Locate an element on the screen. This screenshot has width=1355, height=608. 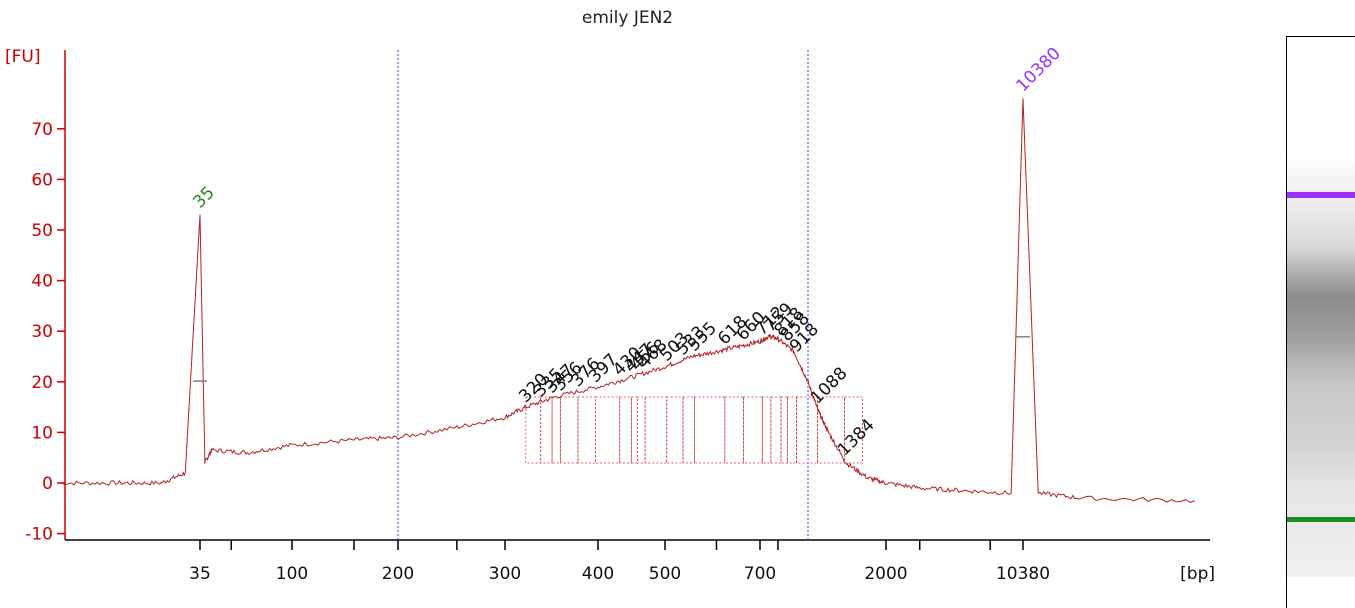
gel-upper-marker-band is located at coordinates (1321, 195).